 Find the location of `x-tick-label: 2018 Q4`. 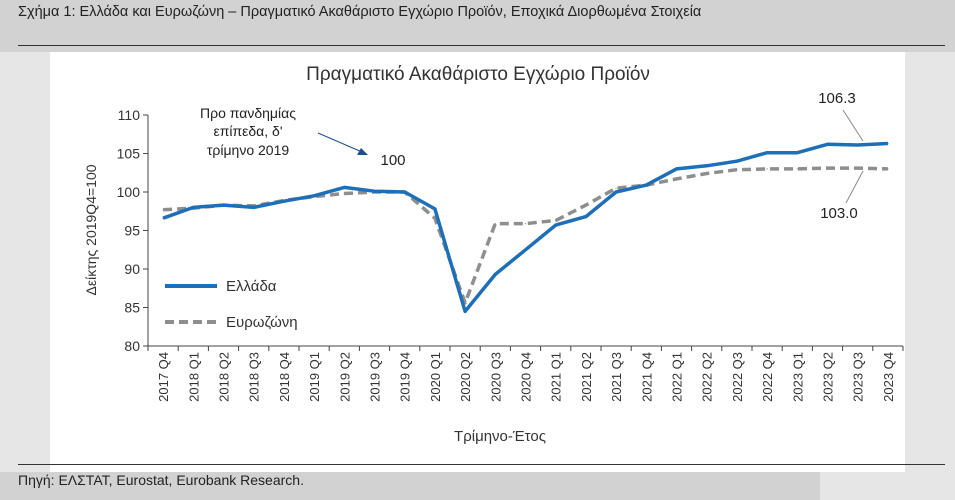

x-tick-label: 2018 Q4 is located at coordinates (284, 377).